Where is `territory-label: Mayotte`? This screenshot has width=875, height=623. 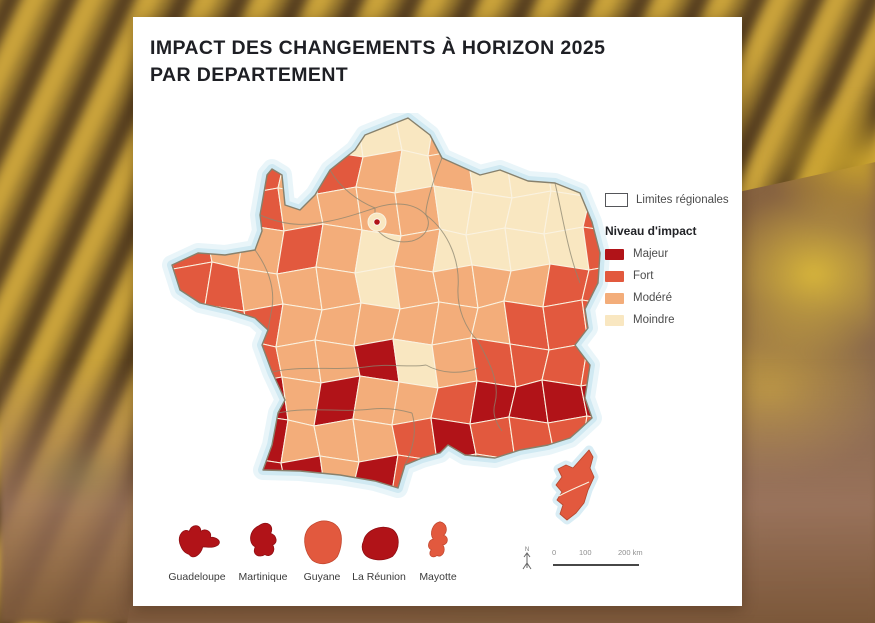
territory-label: Mayotte is located at coordinates (438, 577).